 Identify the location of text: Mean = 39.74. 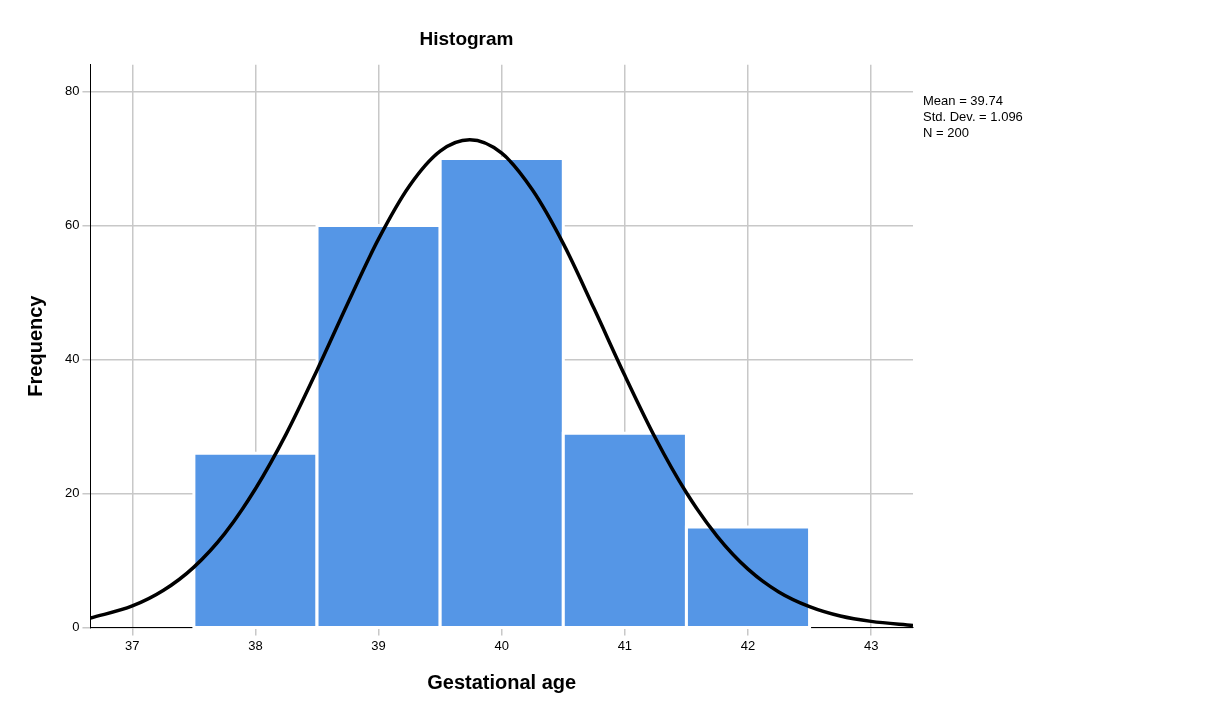
(963, 100).